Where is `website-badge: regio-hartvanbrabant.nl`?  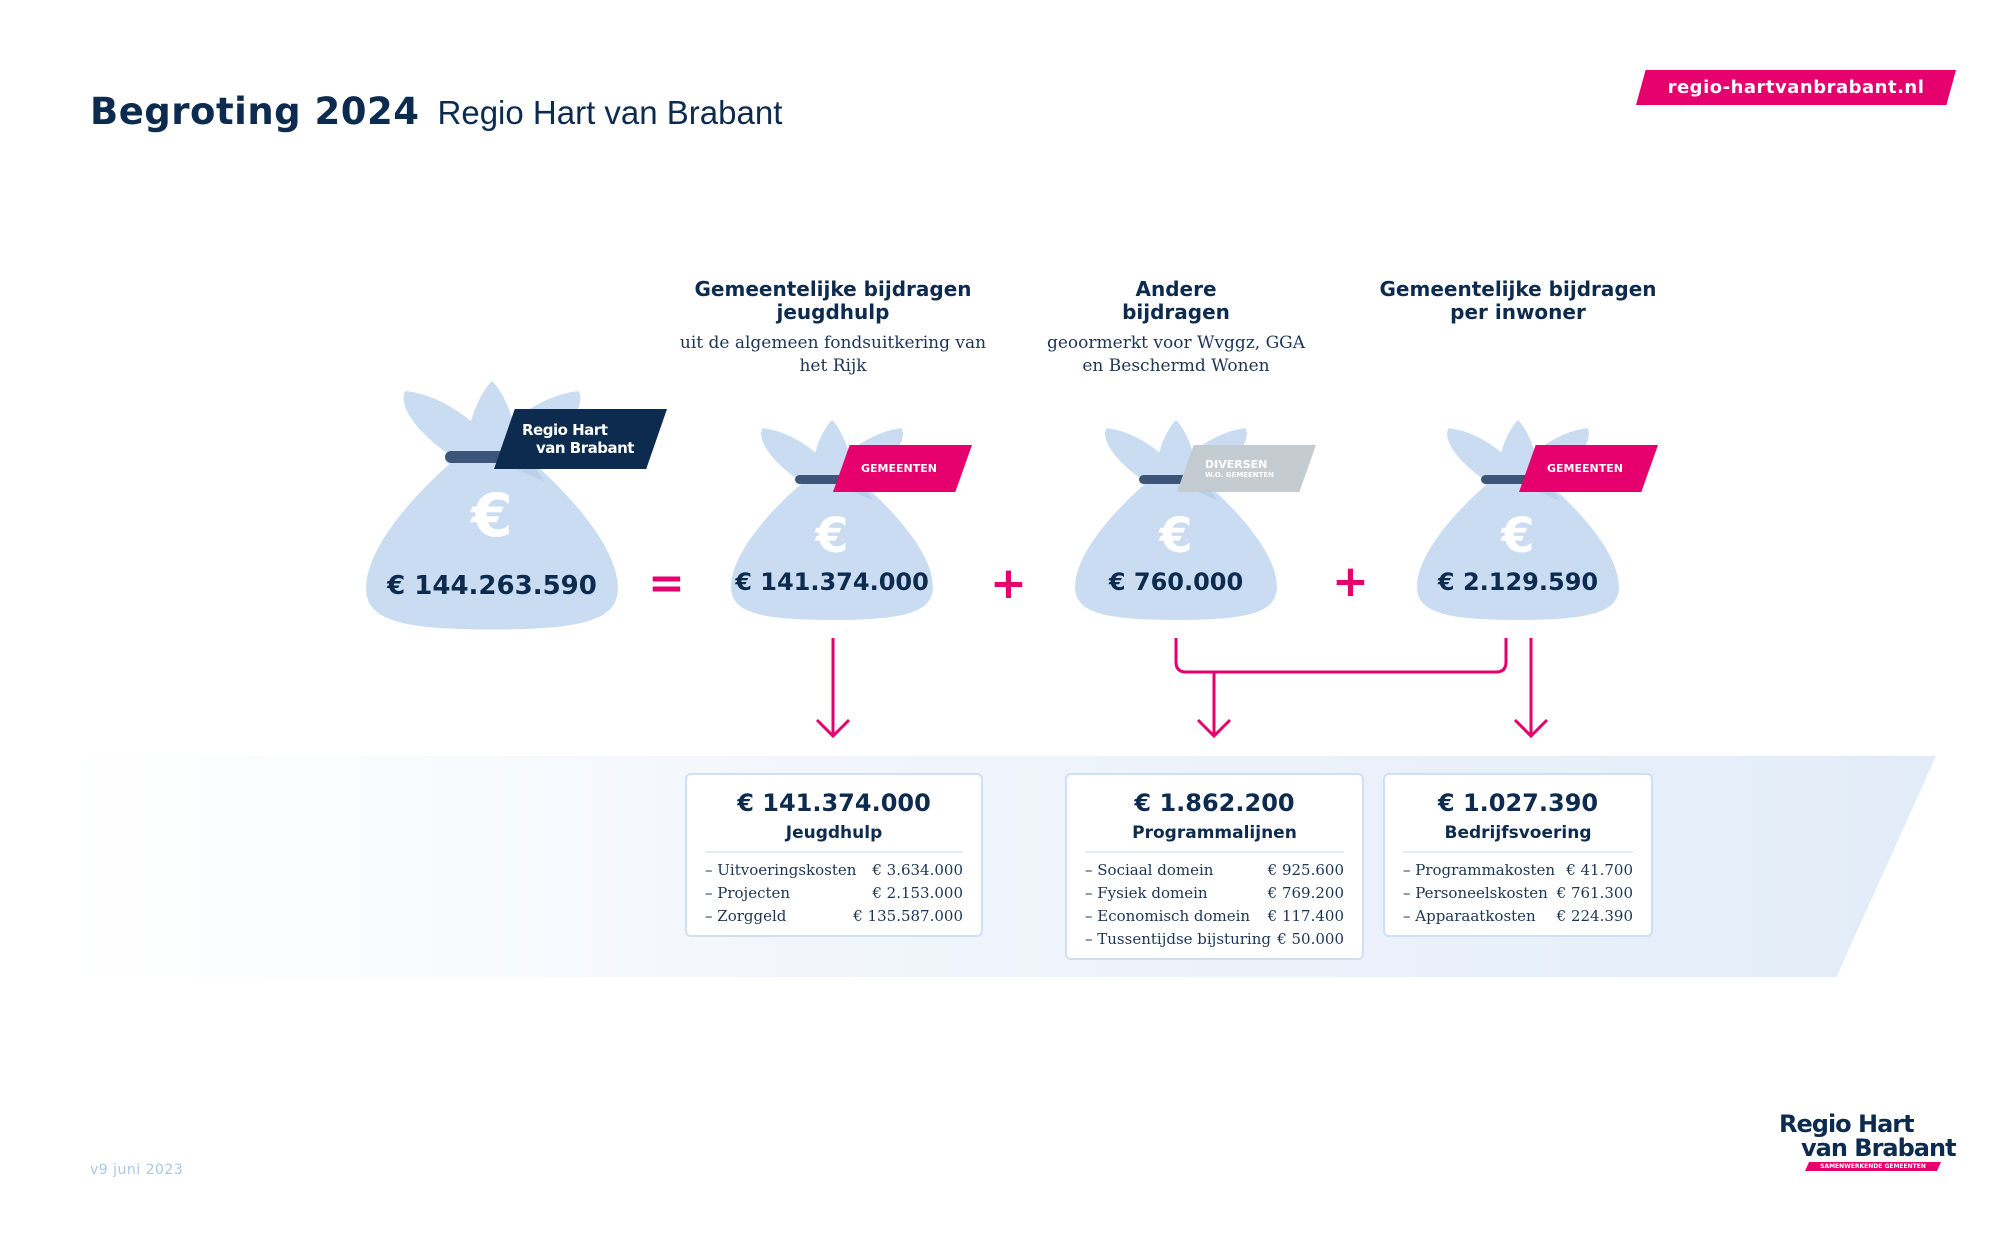 website-badge: regio-hartvanbrabant.nl is located at coordinates (1796, 87).